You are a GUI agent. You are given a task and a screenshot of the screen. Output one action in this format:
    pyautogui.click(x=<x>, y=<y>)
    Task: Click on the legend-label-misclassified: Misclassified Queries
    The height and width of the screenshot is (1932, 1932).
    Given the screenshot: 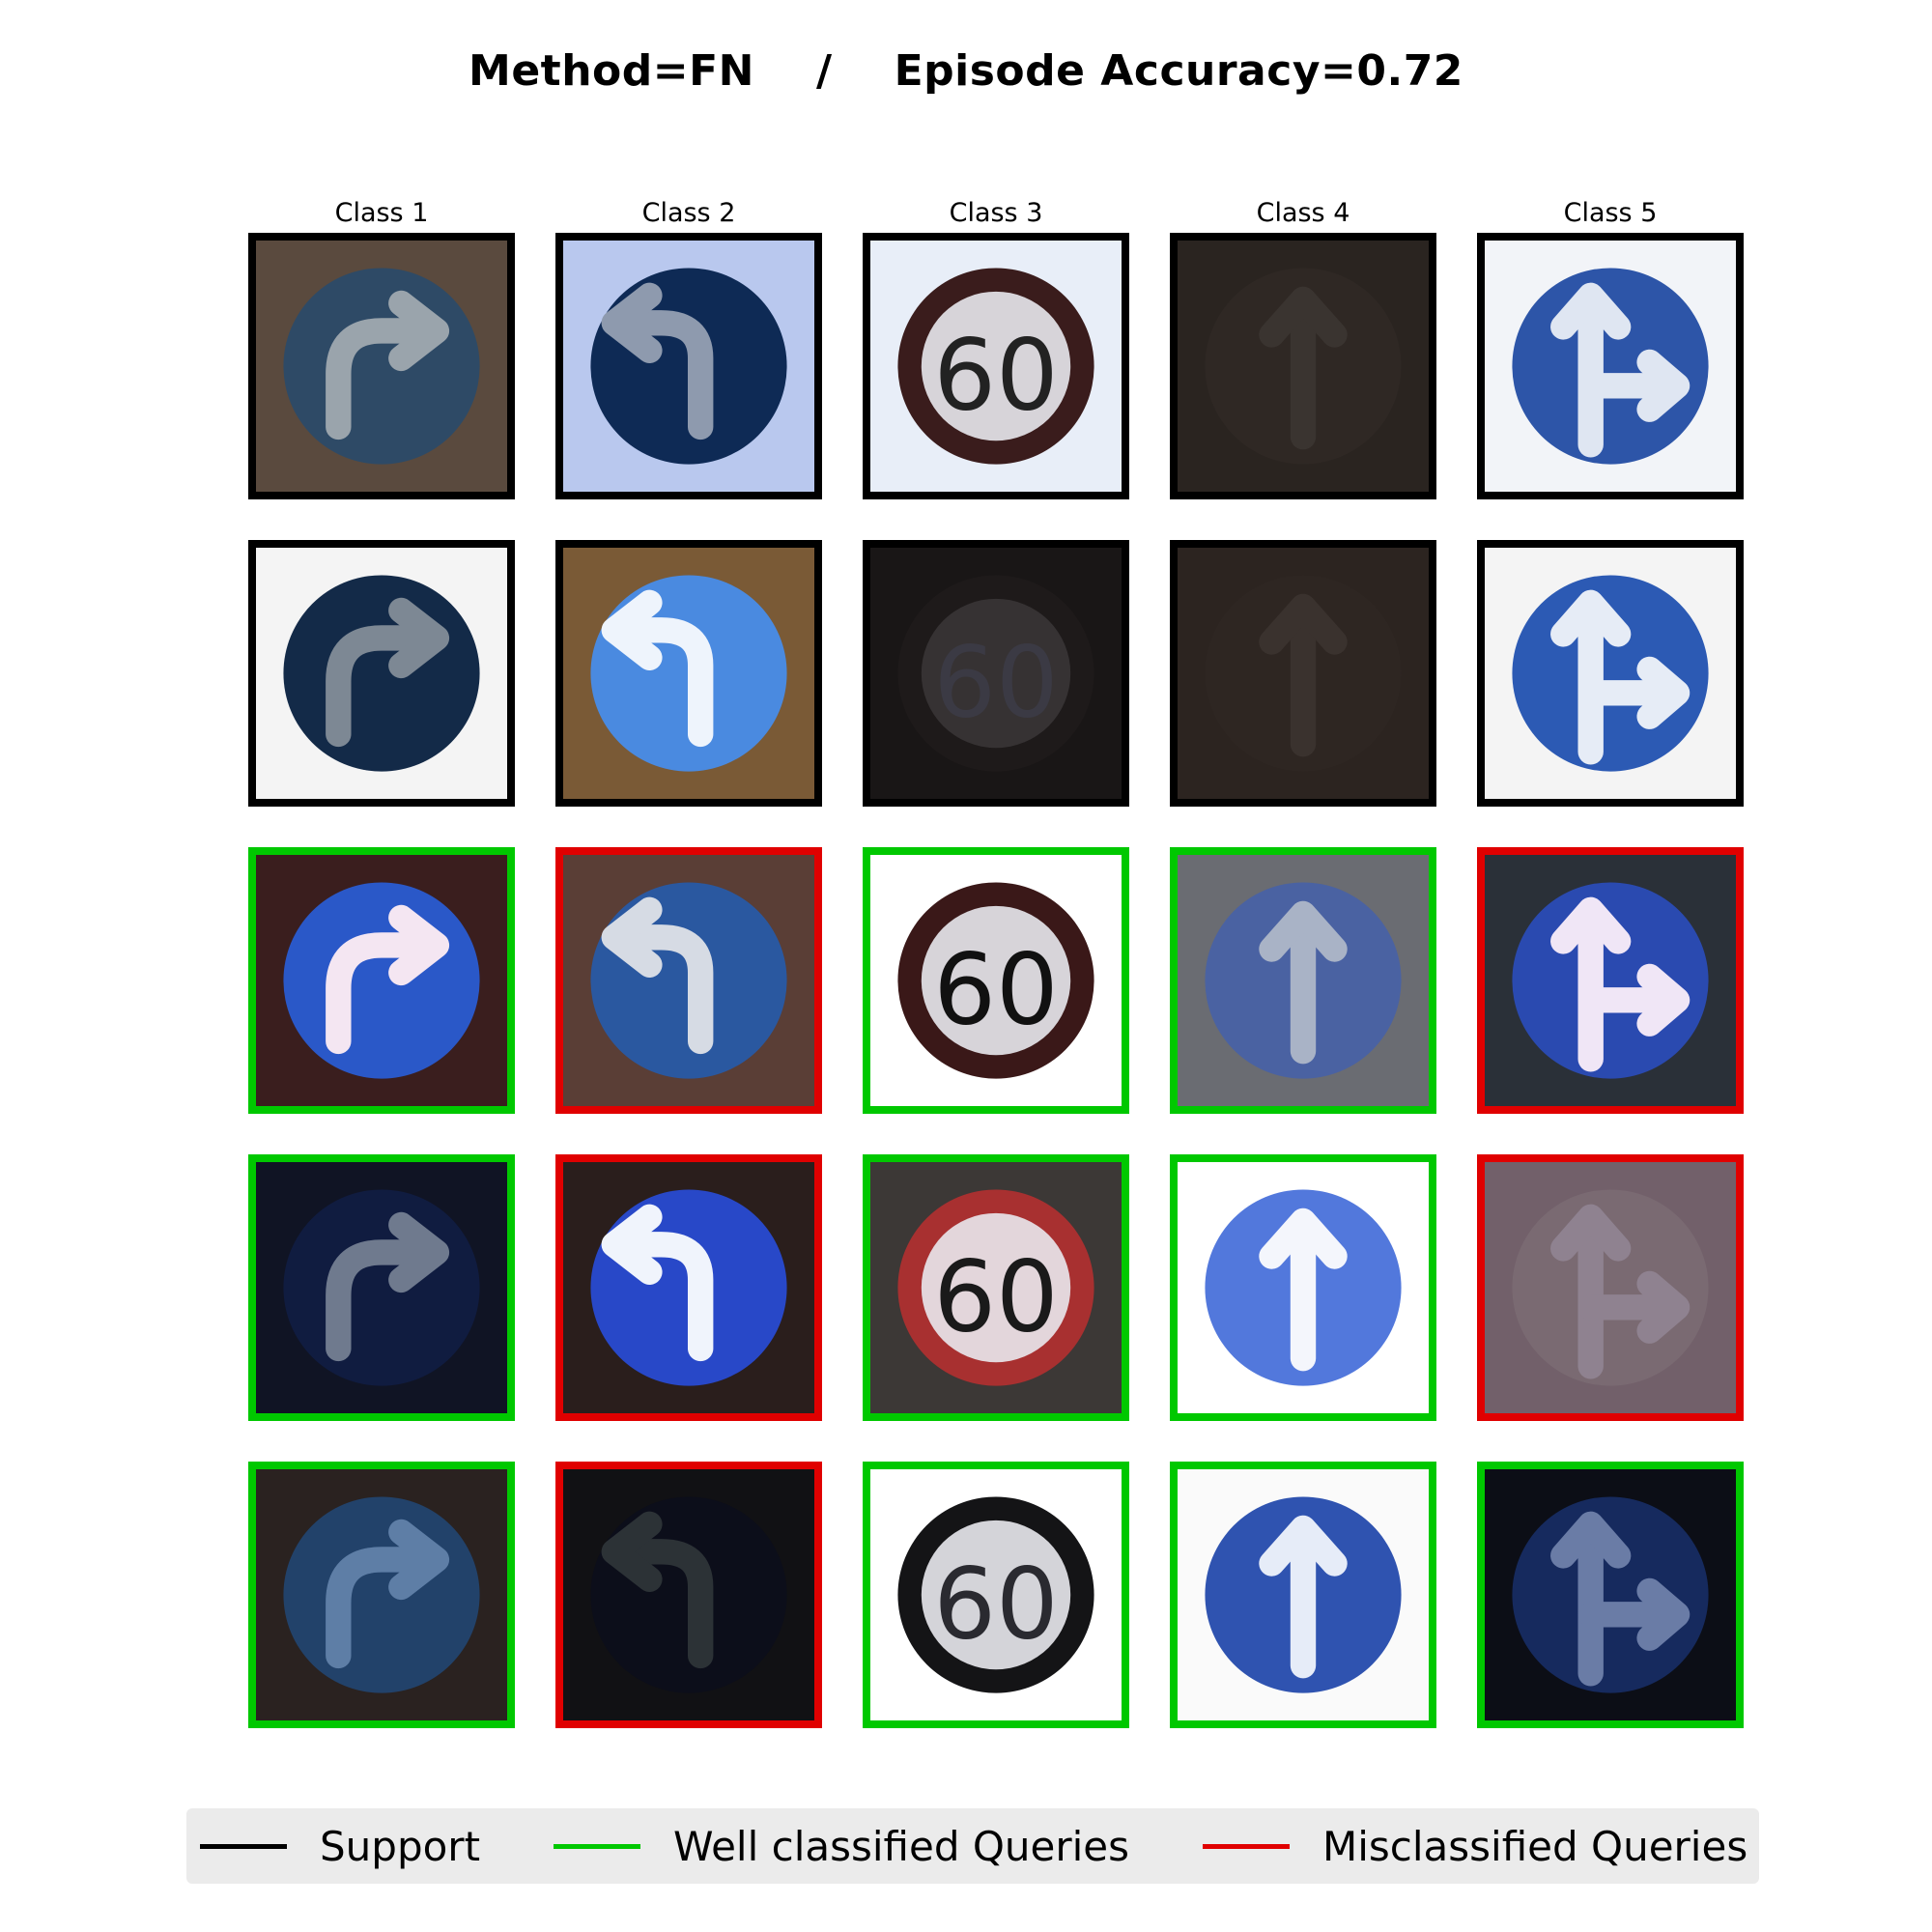 What is the action you would take?
    pyautogui.click(x=1535, y=1846)
    